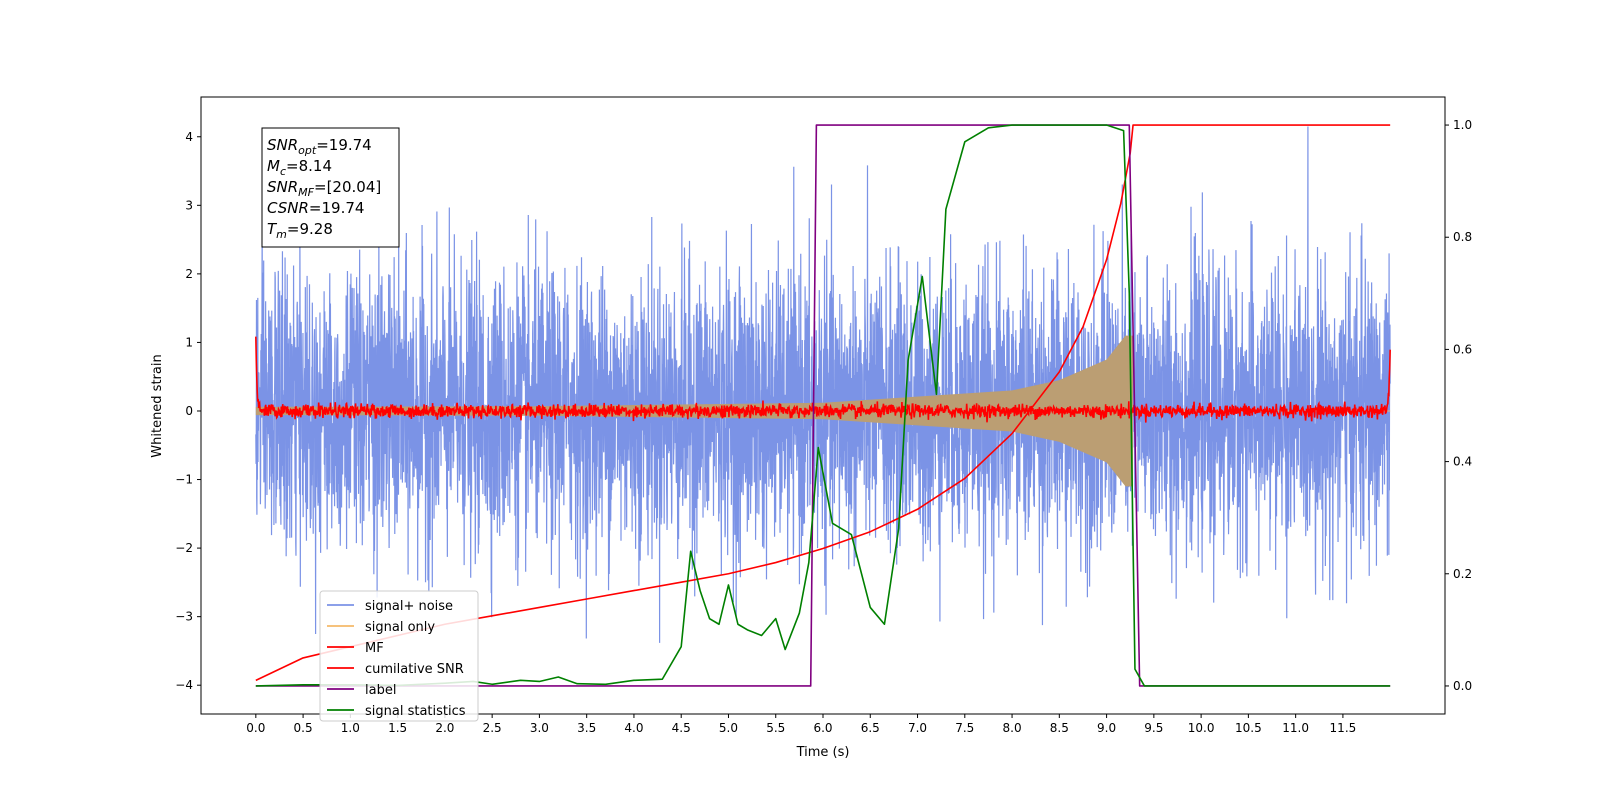 The height and width of the screenshot is (800, 1600). What do you see at coordinates (1012, 728) in the screenshot?
I see `x-tick-label: 8.0` at bounding box center [1012, 728].